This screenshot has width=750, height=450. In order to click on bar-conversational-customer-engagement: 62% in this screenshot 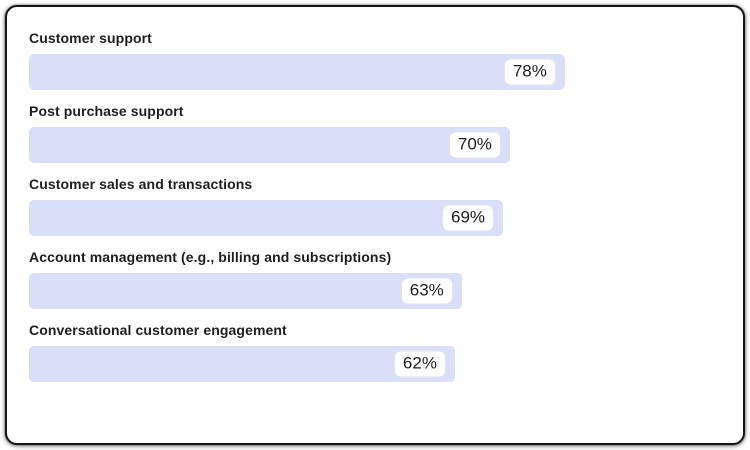, I will do `click(242, 364)`.